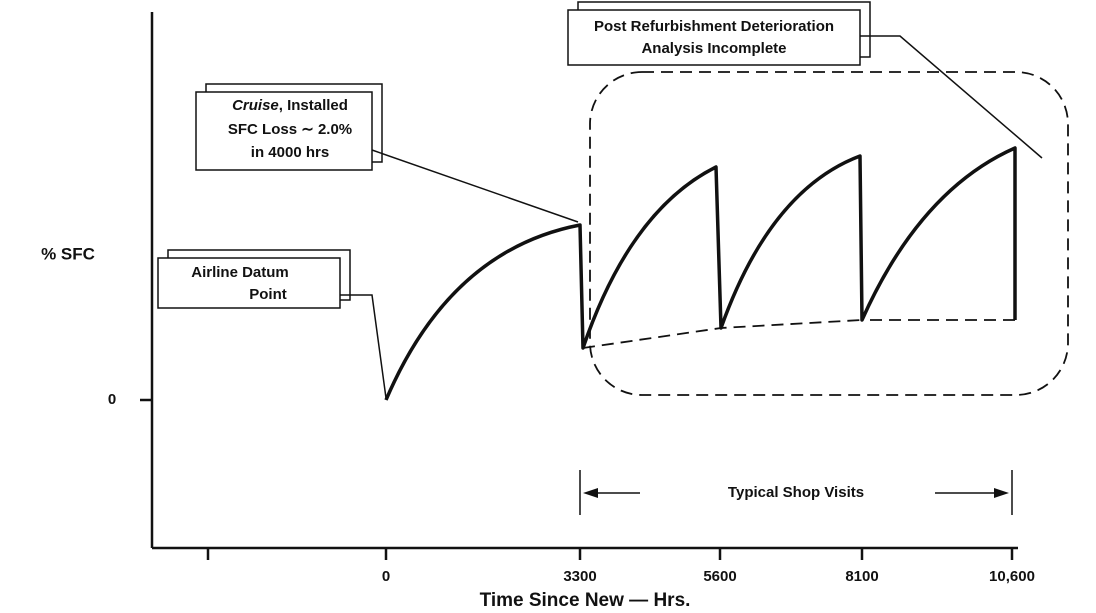  Describe the element at coordinates (313, 105) in the screenshot. I see `annotation-rest: , Installed` at that location.